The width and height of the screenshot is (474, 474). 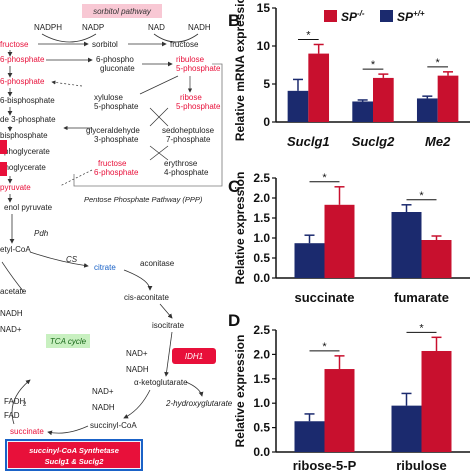 I want to click on acetyl-coa: etyl-CoA, so click(x=15, y=249).